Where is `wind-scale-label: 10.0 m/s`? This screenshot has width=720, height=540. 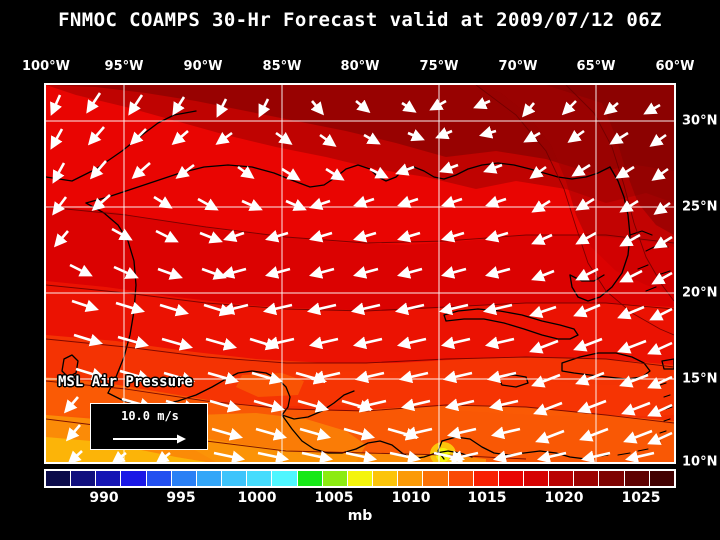
wind-scale-label: 10.0 m/s is located at coordinates (150, 416).